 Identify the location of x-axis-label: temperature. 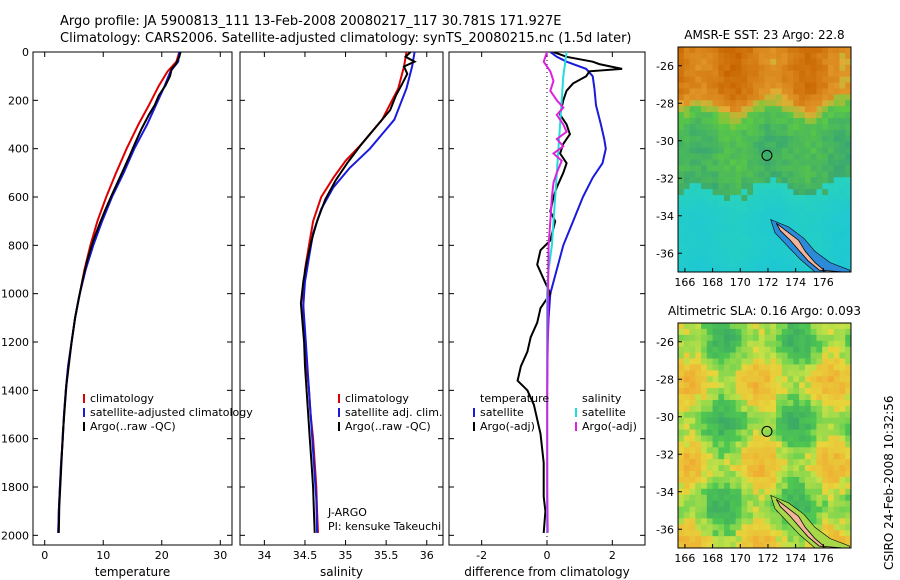
(132, 572).